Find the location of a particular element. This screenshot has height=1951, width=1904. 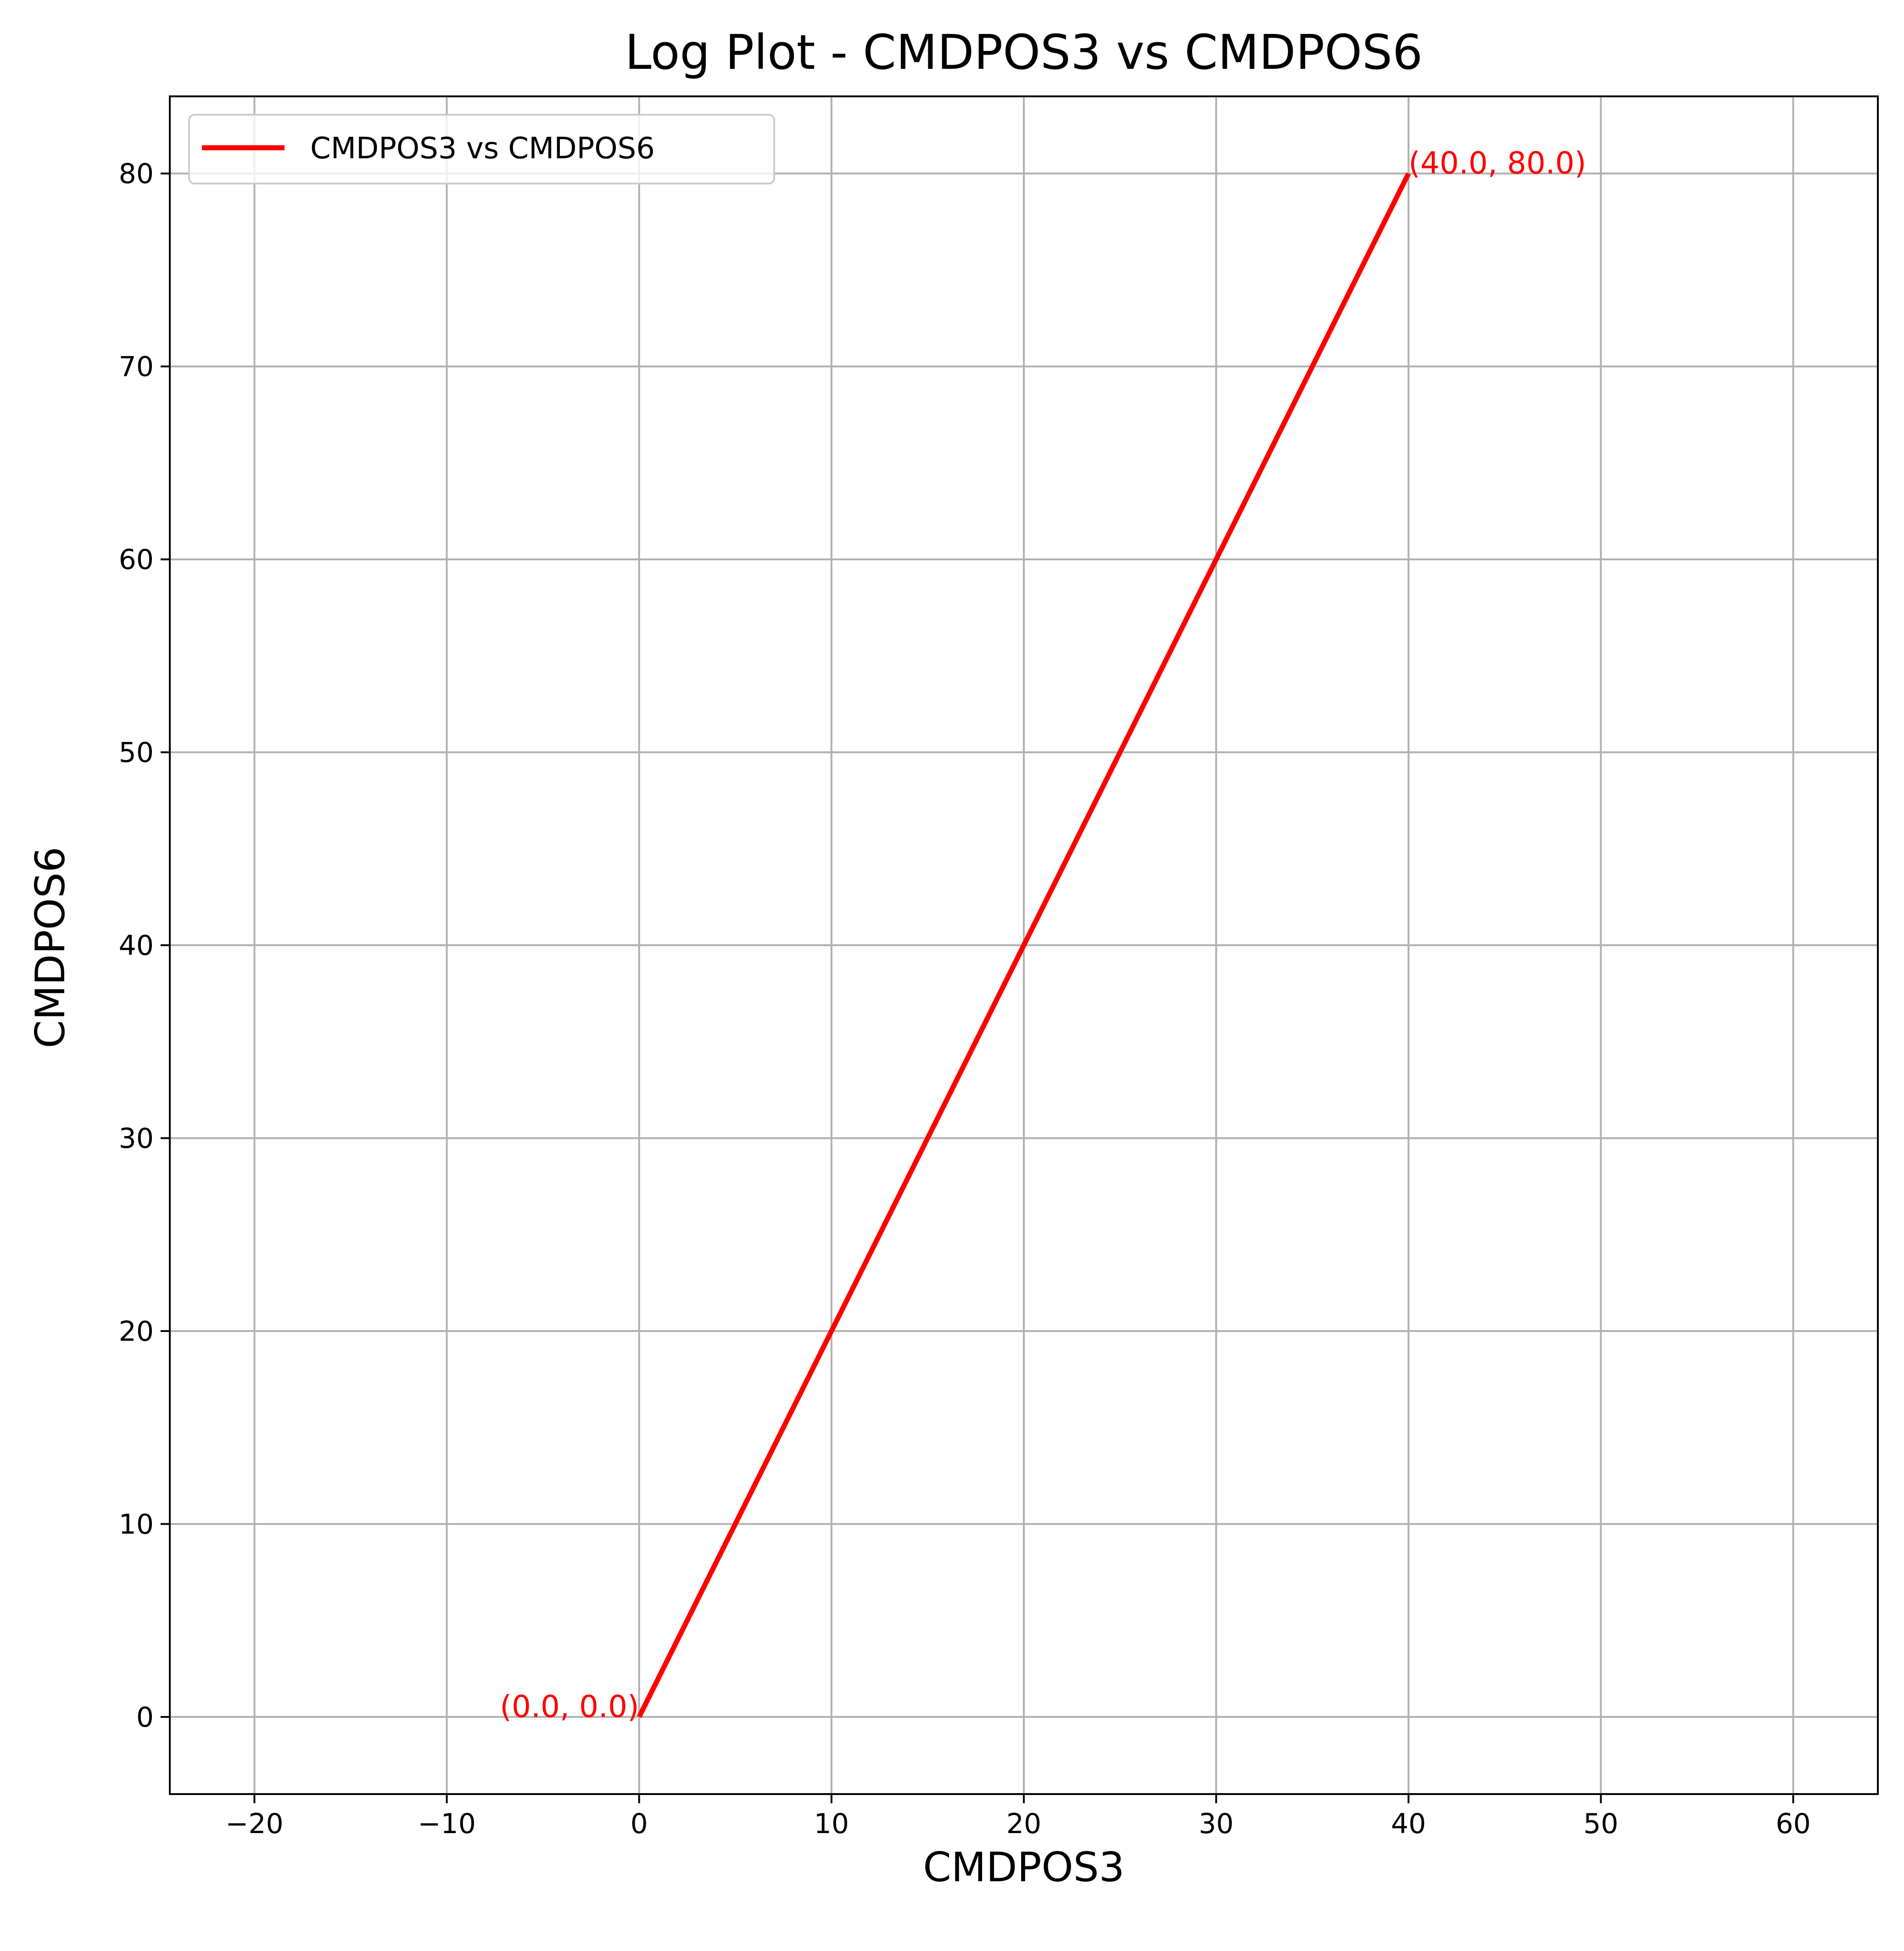

y-tick-label: 60 is located at coordinates (136, 560).